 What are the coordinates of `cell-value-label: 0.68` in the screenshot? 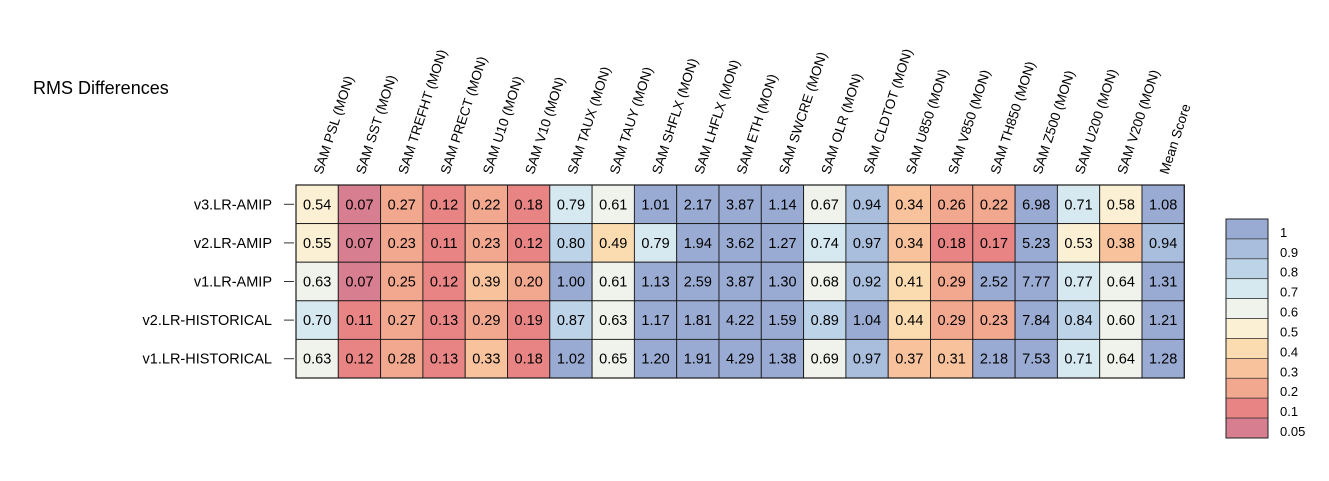 It's located at (825, 283).